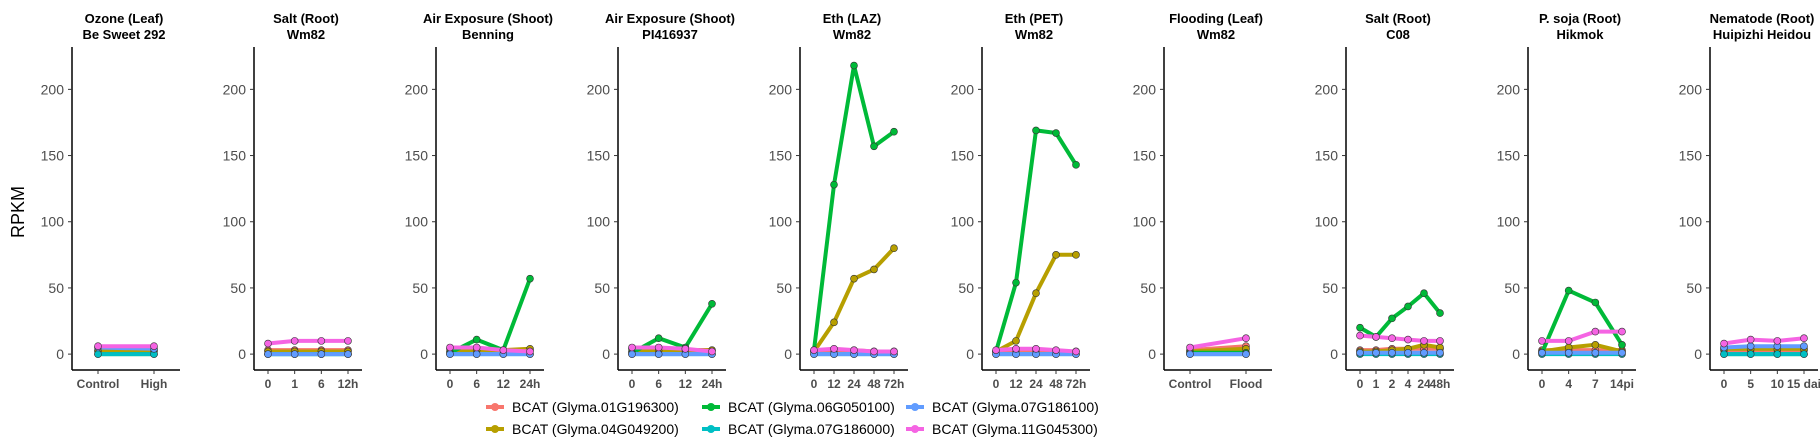 This screenshot has height=445, width=1820. Describe the element at coordinates (1076, 384) in the screenshot. I see `x-tick-label: 72h` at that location.